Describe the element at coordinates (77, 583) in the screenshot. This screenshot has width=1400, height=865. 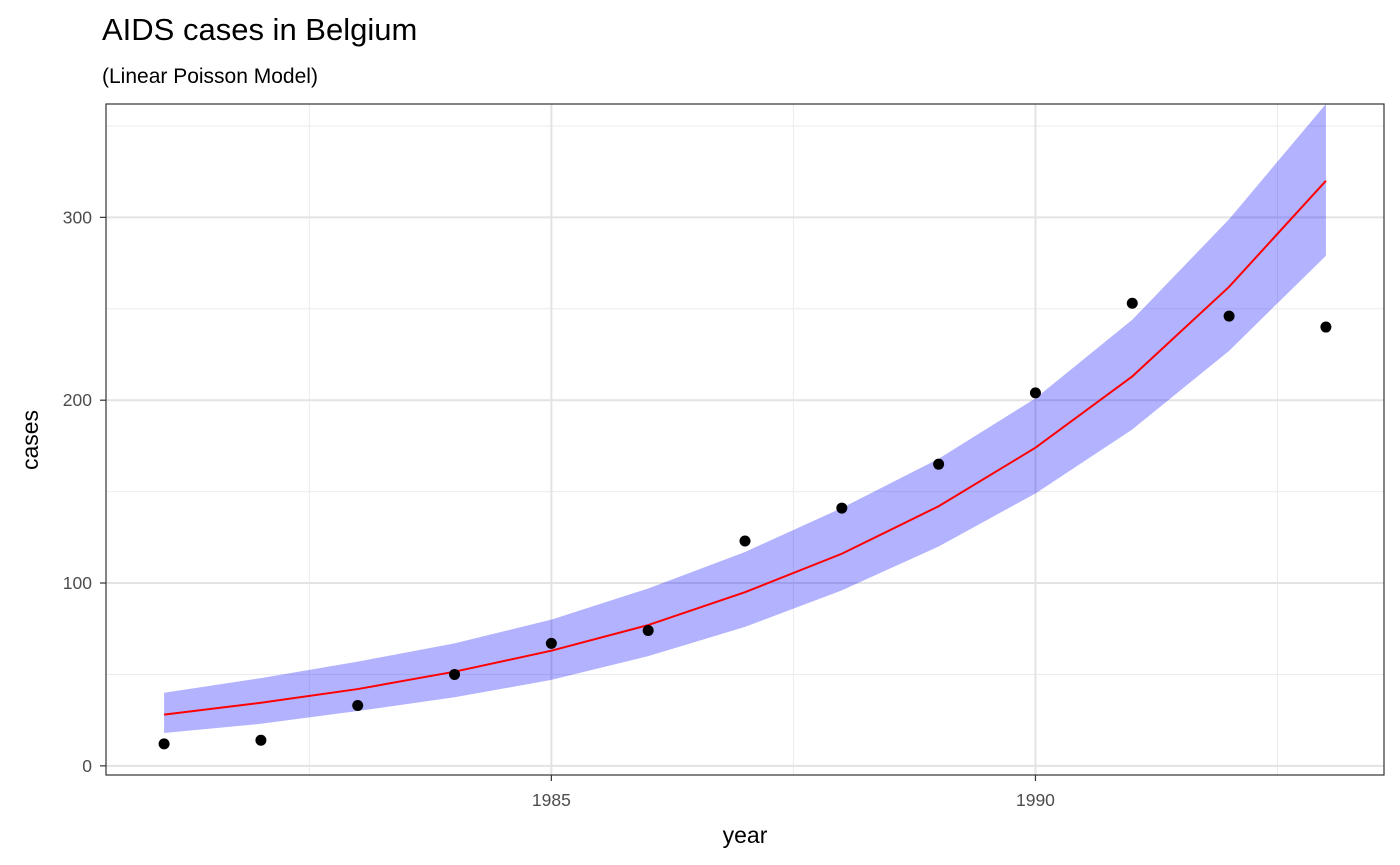
I see `y-tick-label: 100` at that location.